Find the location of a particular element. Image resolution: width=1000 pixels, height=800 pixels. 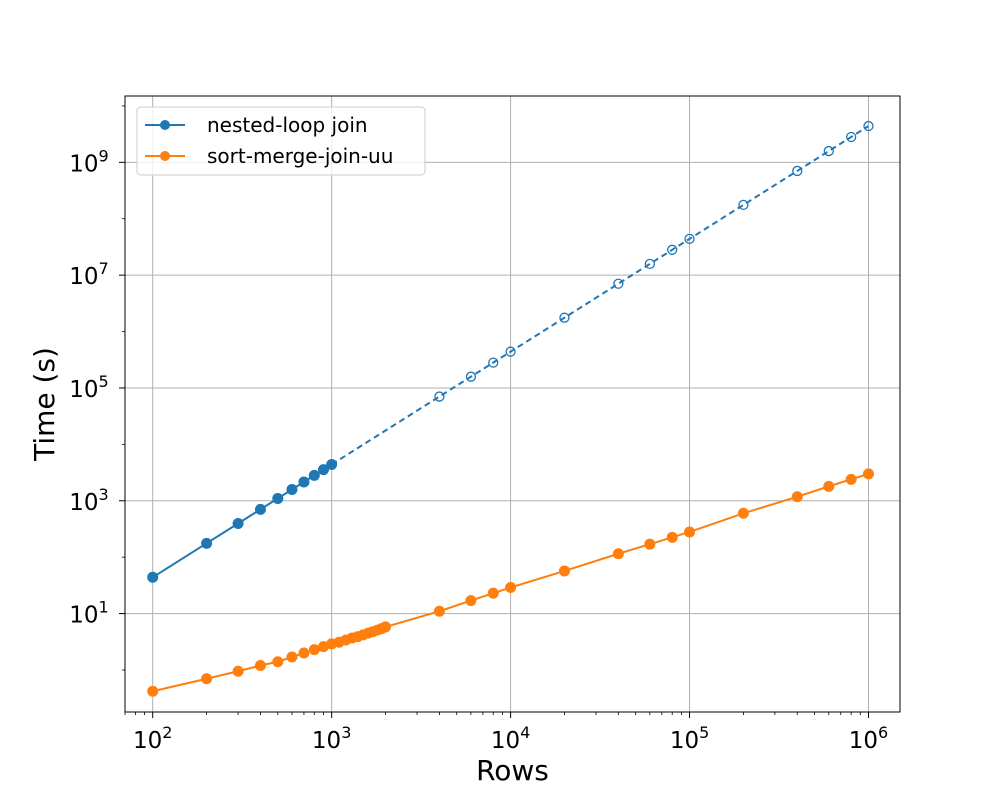

x-tick-label: 10⁴ is located at coordinates (510, 738).